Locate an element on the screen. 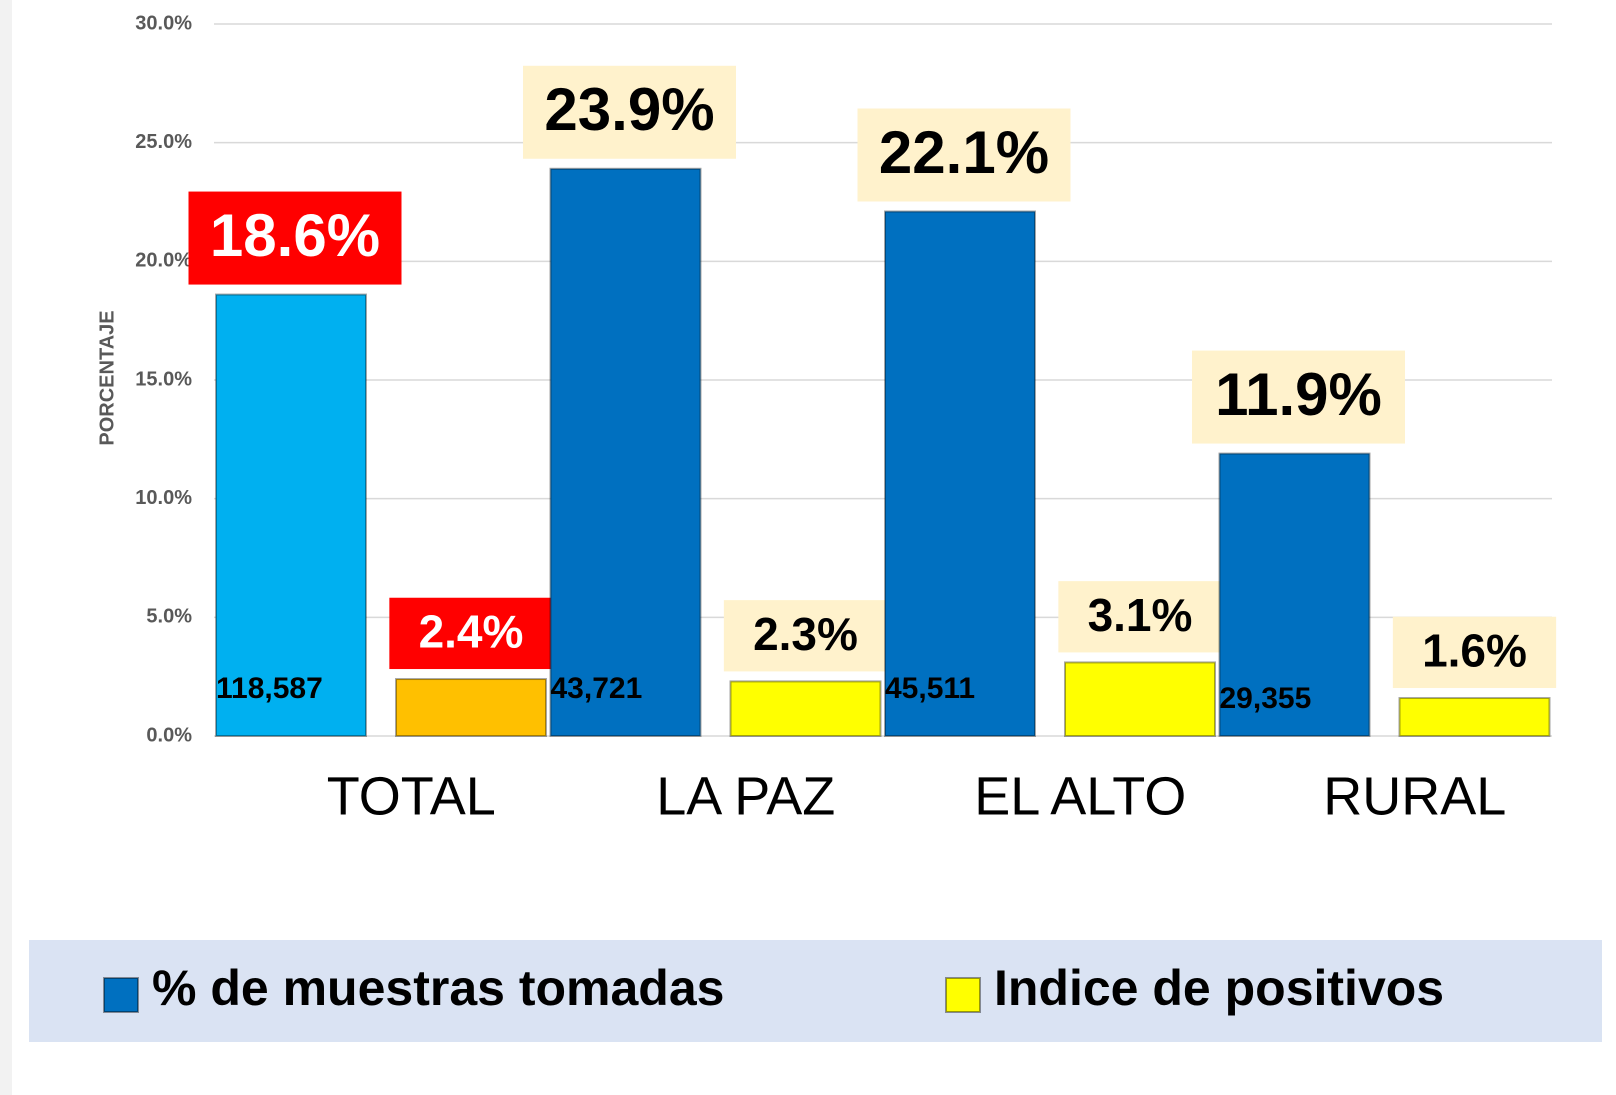  value-label: 2.3% is located at coordinates (805, 634).